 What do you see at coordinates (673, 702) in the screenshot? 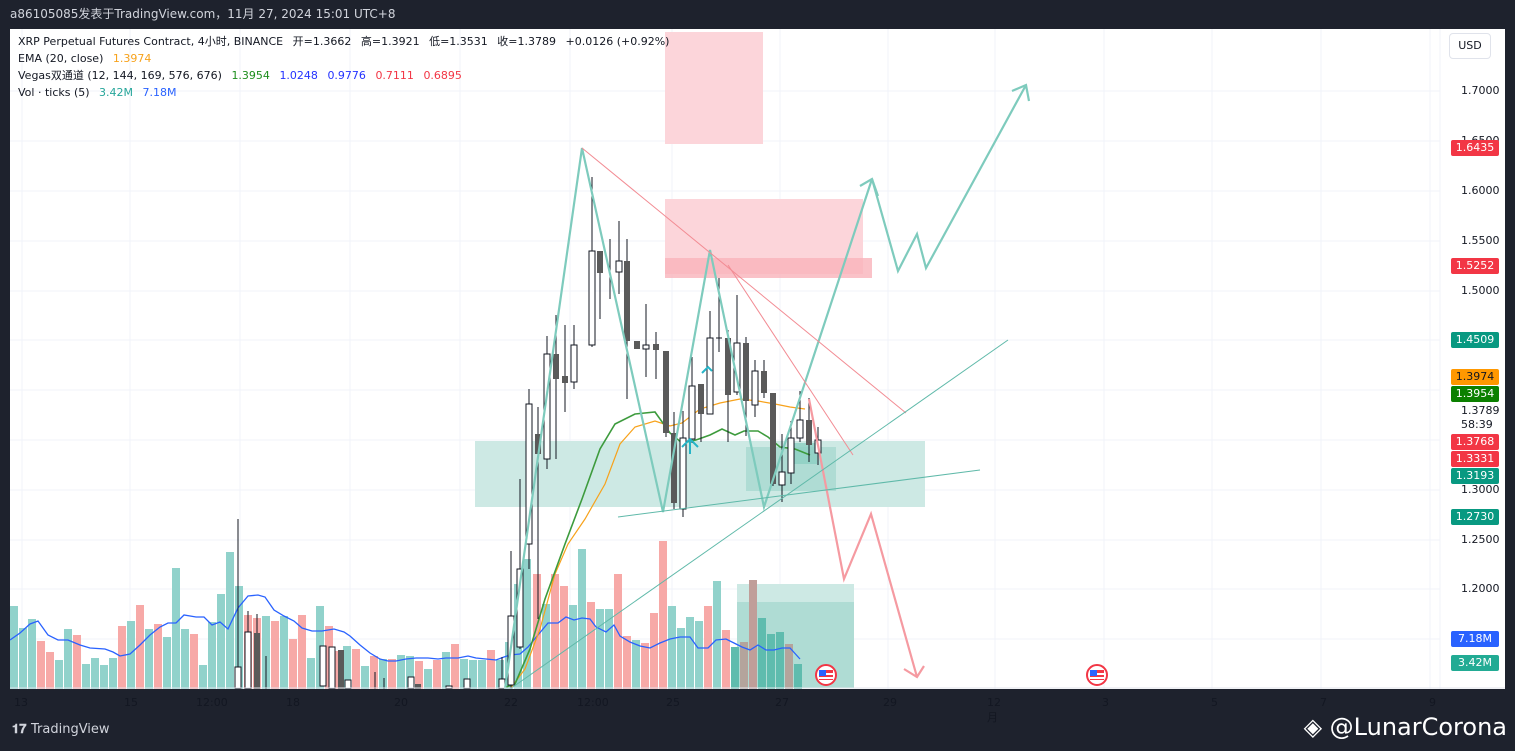
I see `time-tick: 25` at bounding box center [673, 702].